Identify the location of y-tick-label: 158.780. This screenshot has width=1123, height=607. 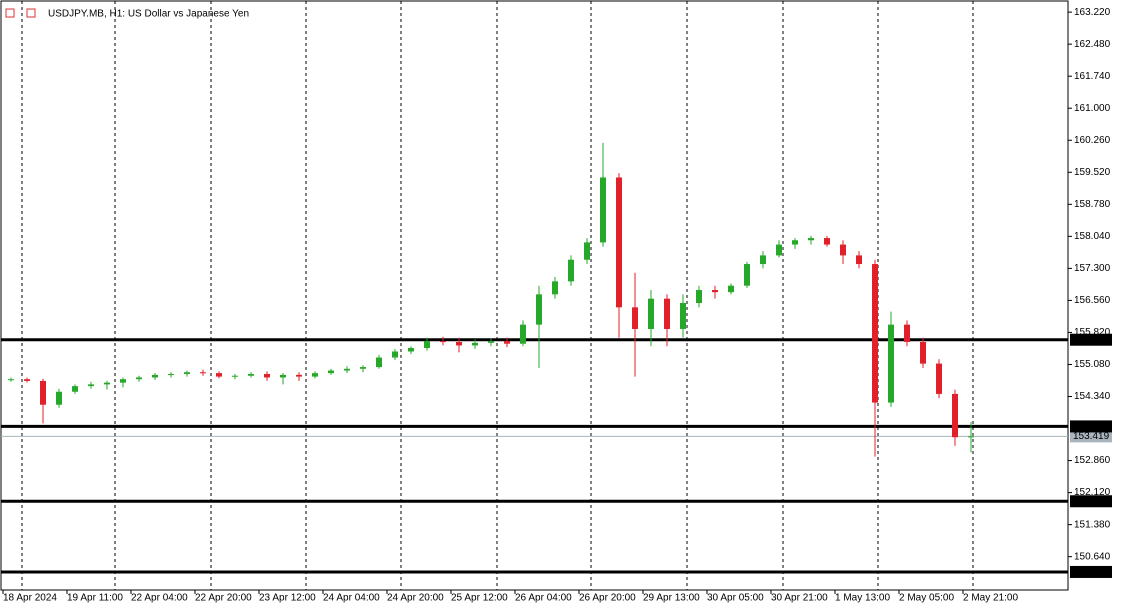
(1092, 204).